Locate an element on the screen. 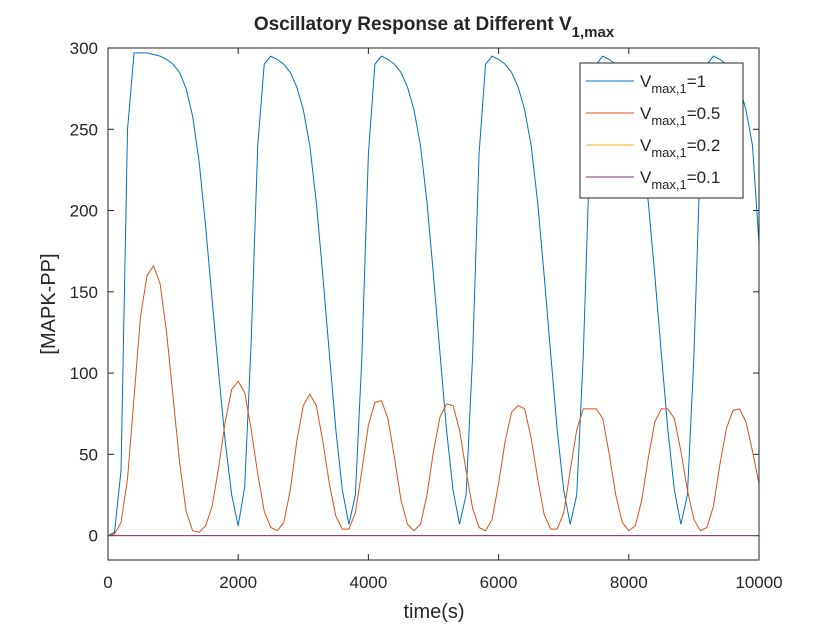 The image size is (840, 630). legend-label: Vmax,1=1 is located at coordinates (673, 84).